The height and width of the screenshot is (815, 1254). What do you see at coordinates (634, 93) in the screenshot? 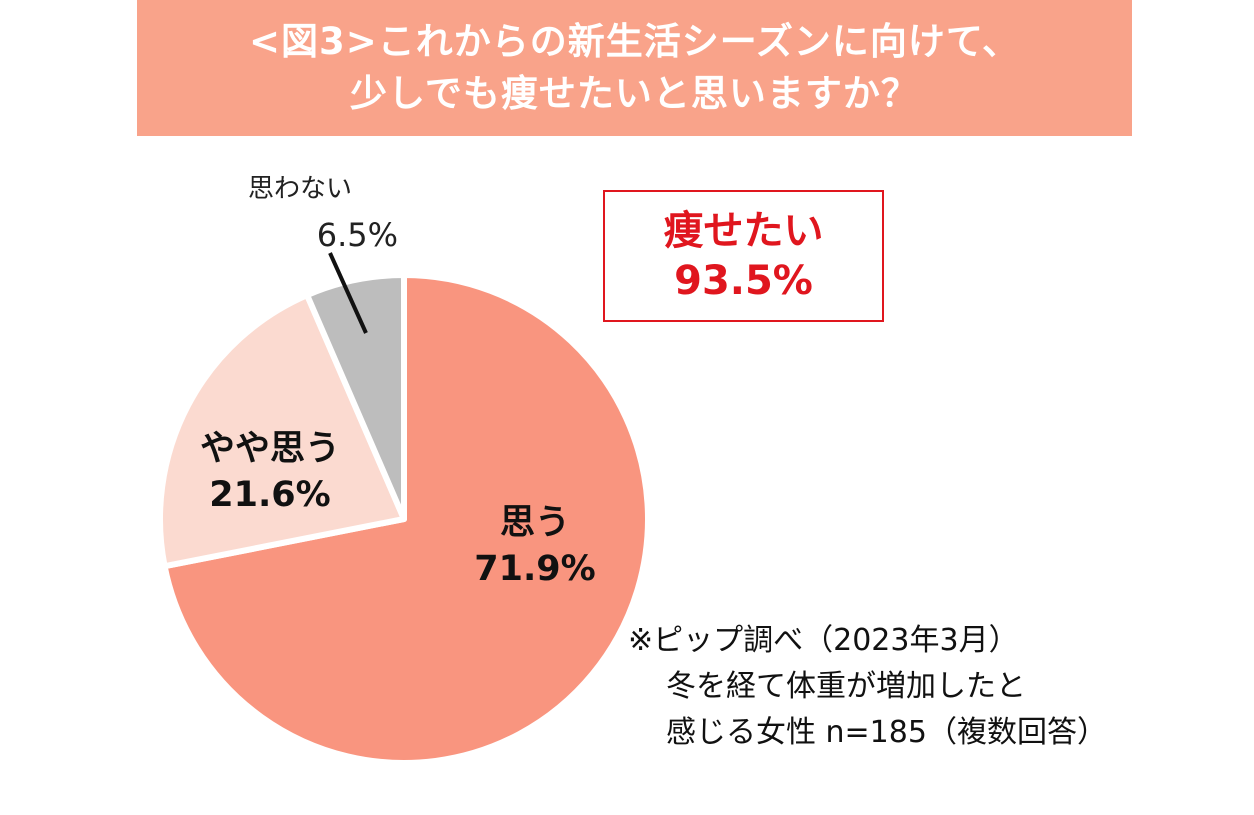
I see `title-line-2: 少しでも痩せたいと思いますか？` at bounding box center [634, 93].